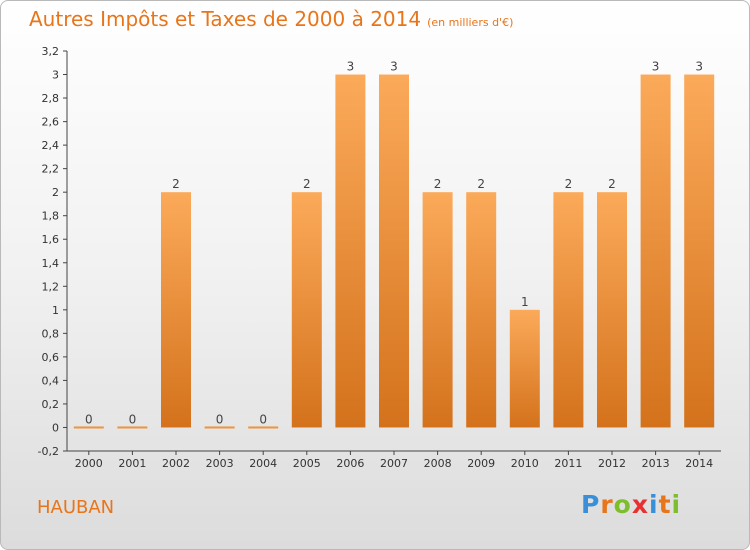  I want to click on x-tick-label: 2001, so click(132, 463).